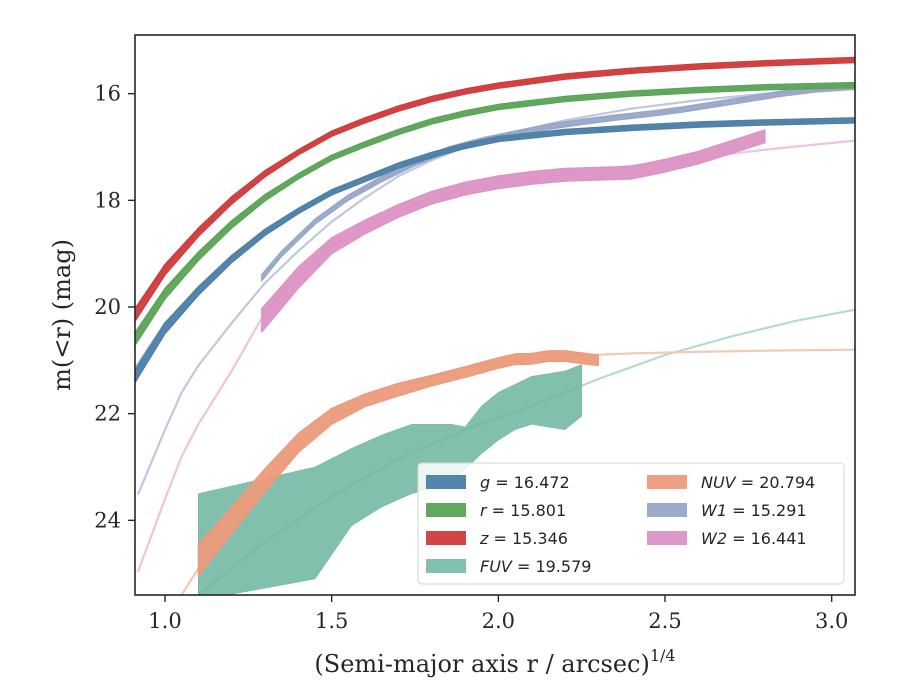 The height and width of the screenshot is (700, 900). I want to click on legend-label-w1: W1 = 15.291, so click(754, 510).